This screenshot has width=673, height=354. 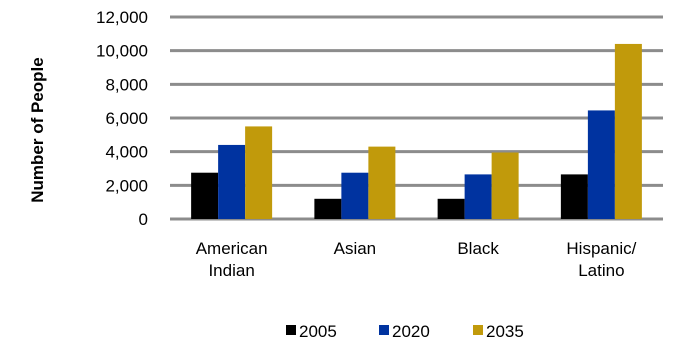 What do you see at coordinates (122, 17) in the screenshot?
I see `y-tick-label: 12,000` at bounding box center [122, 17].